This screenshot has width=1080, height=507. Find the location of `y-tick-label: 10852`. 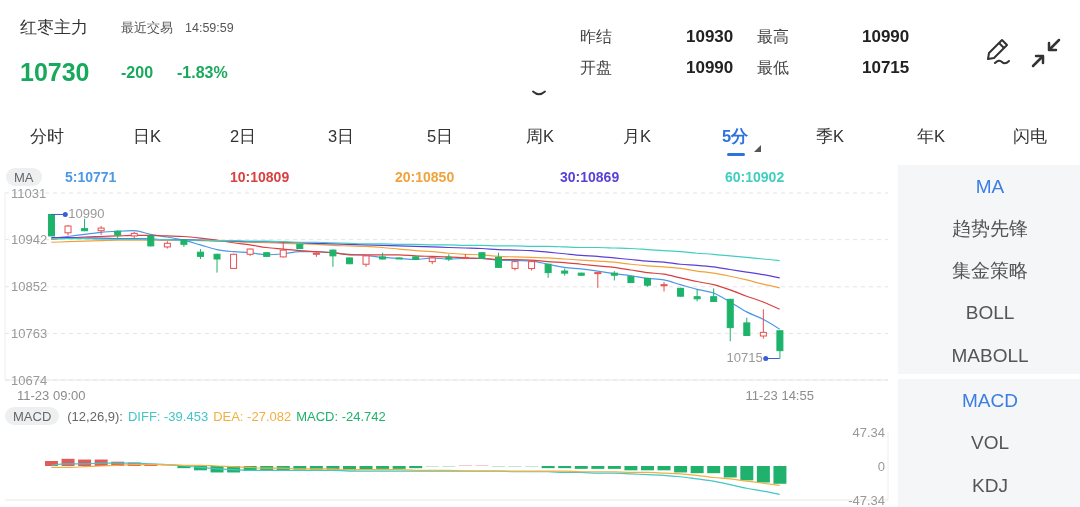

y-tick-label: 10852 is located at coordinates (29, 287).